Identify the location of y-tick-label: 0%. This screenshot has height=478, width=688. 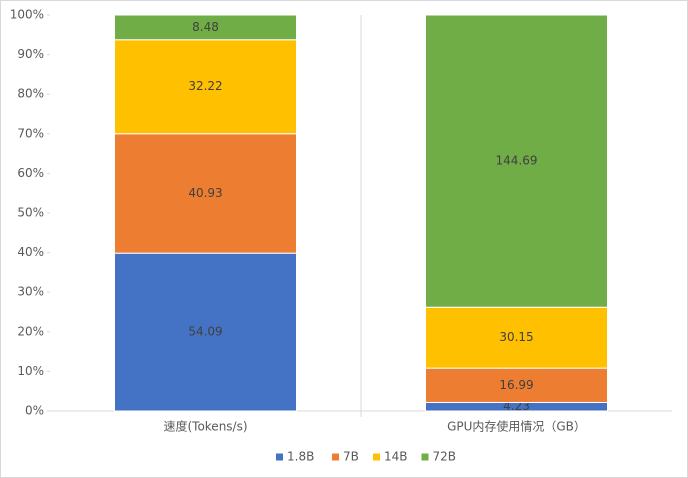
(34, 411).